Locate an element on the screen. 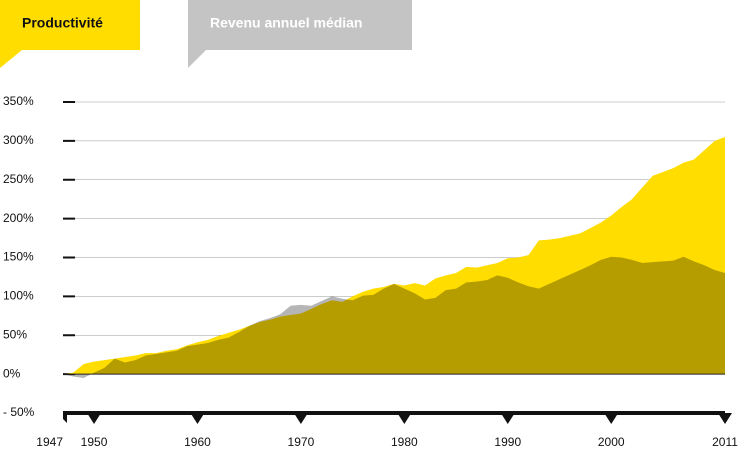  y-tick-label: 0% is located at coordinates (12, 373).